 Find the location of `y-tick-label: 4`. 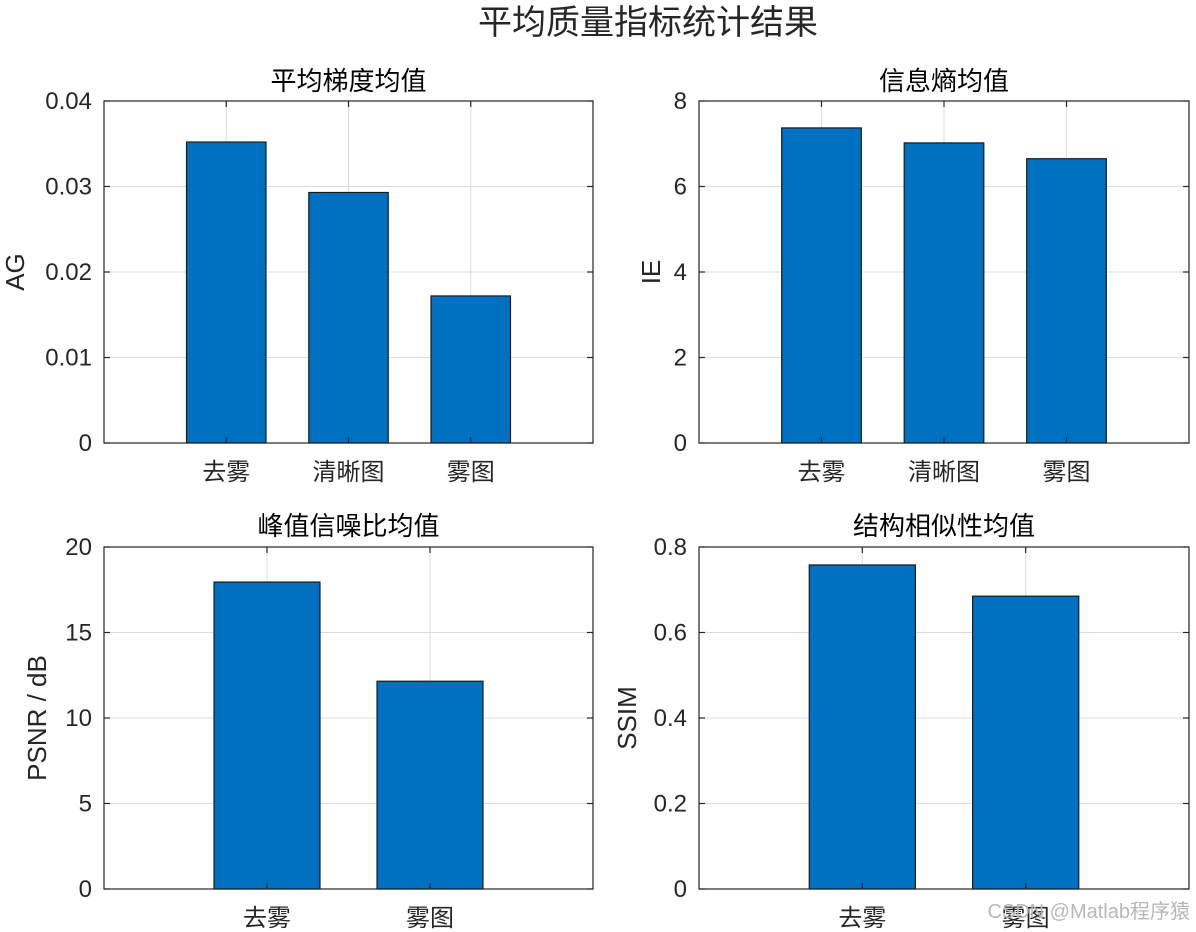

y-tick-label: 4 is located at coordinates (680, 272).